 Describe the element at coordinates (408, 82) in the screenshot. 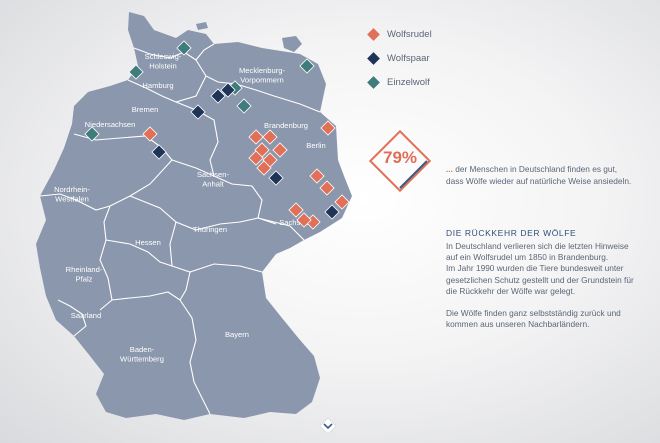

I see `legend-label: Einzelwolf` at that location.